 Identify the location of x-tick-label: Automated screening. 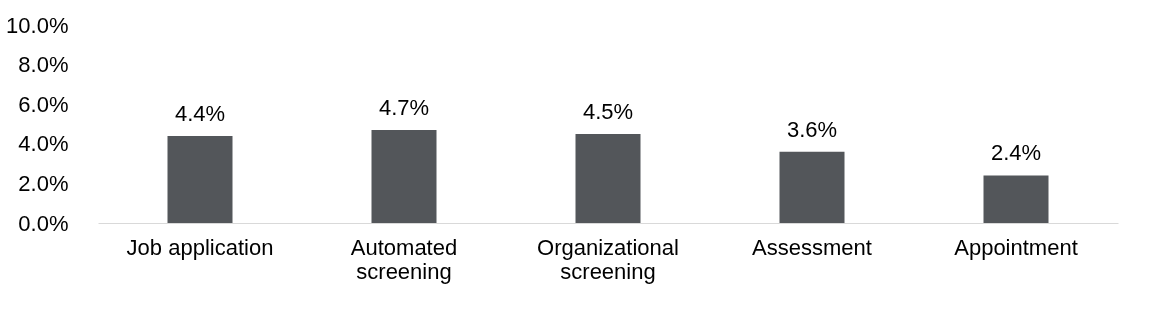
(404, 259).